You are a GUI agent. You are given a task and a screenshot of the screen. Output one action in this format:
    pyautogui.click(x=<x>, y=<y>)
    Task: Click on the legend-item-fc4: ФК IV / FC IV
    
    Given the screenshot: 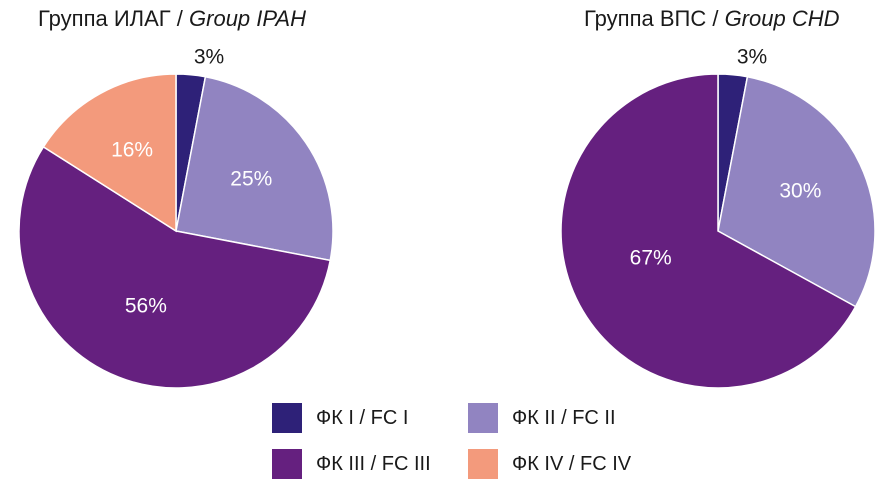 What is the action you would take?
    pyautogui.click(x=549, y=464)
    